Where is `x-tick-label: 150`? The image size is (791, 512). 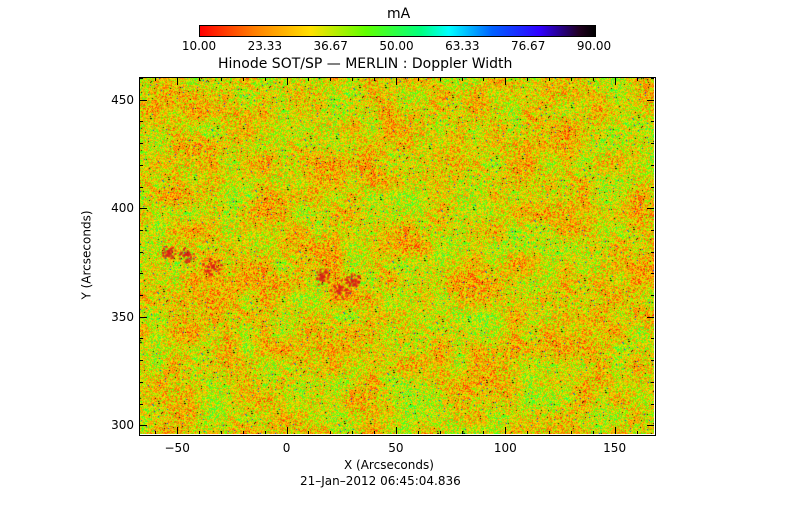
x-tick-label: 150 is located at coordinates (615, 448).